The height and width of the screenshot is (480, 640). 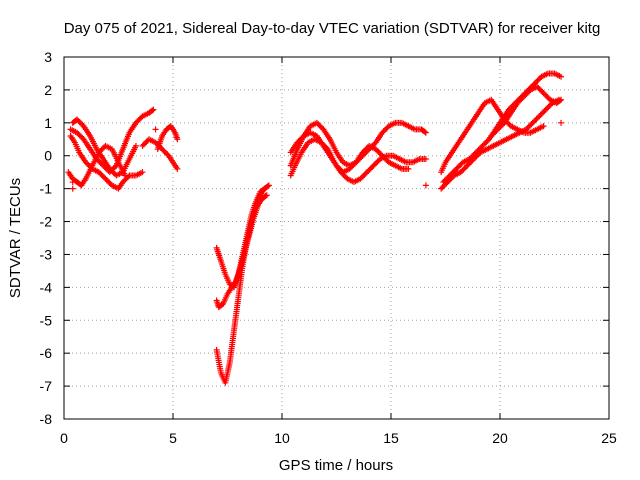 What do you see at coordinates (48, 57) in the screenshot?
I see `y-tick-label: 3` at bounding box center [48, 57].